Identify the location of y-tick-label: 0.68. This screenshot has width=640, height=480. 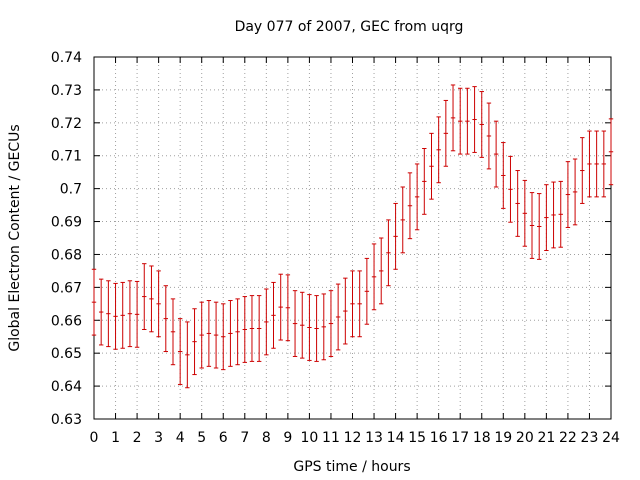
(66, 255).